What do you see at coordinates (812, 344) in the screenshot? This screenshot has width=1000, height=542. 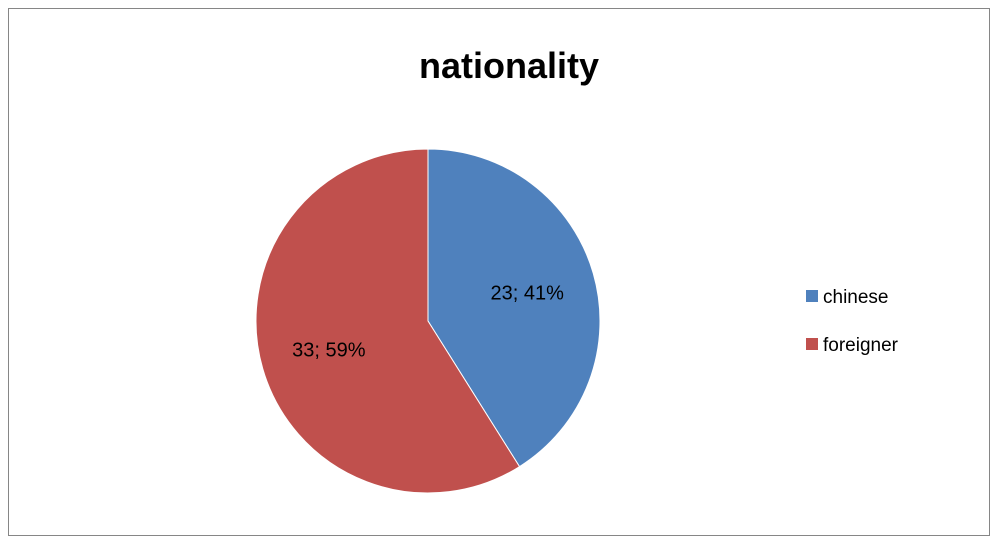 I see `legend-swatch-foreigner` at bounding box center [812, 344].